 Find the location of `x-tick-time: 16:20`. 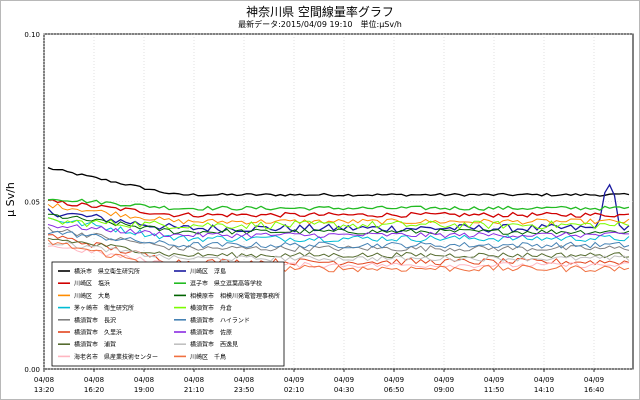

x-tick-time: 16:20 is located at coordinates (94, 390).